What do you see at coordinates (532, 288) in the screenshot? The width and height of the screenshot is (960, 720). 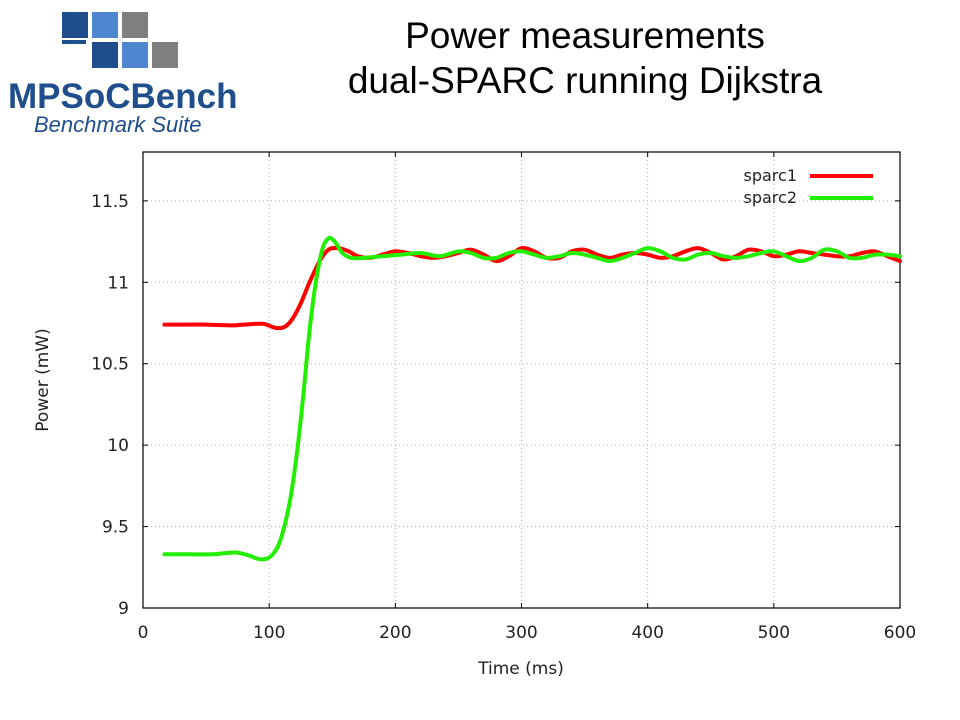 I see `series-line-sparc1` at bounding box center [532, 288].